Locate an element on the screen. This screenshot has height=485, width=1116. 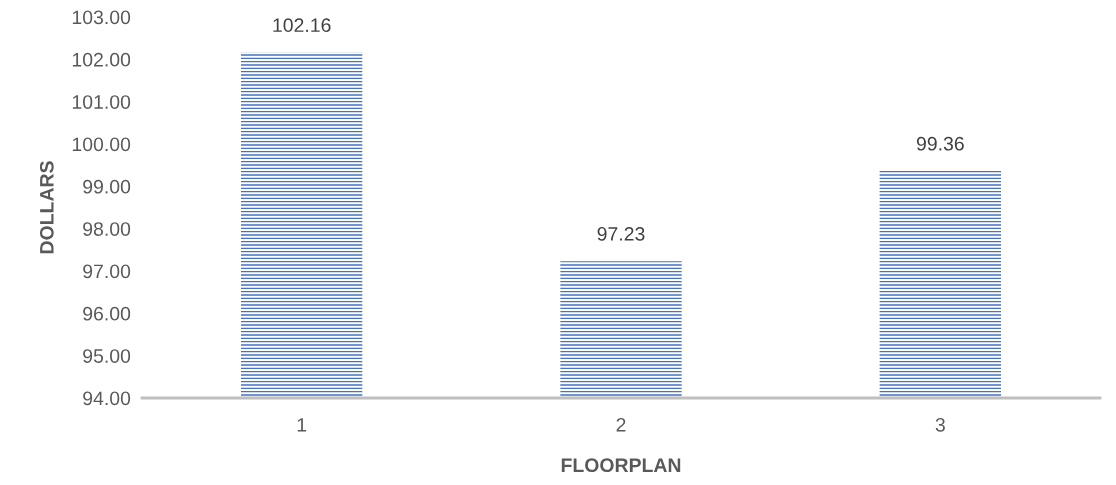
data-label: 97.23 is located at coordinates (621, 233).